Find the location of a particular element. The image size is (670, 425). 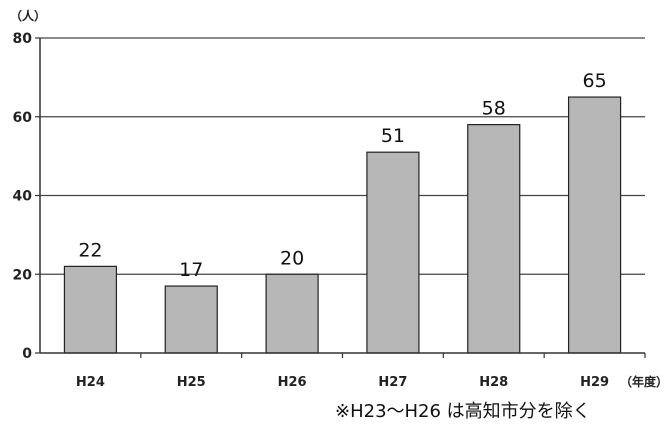

y-axis-ticks: 0 20 40 60 80 is located at coordinates (26, 196).